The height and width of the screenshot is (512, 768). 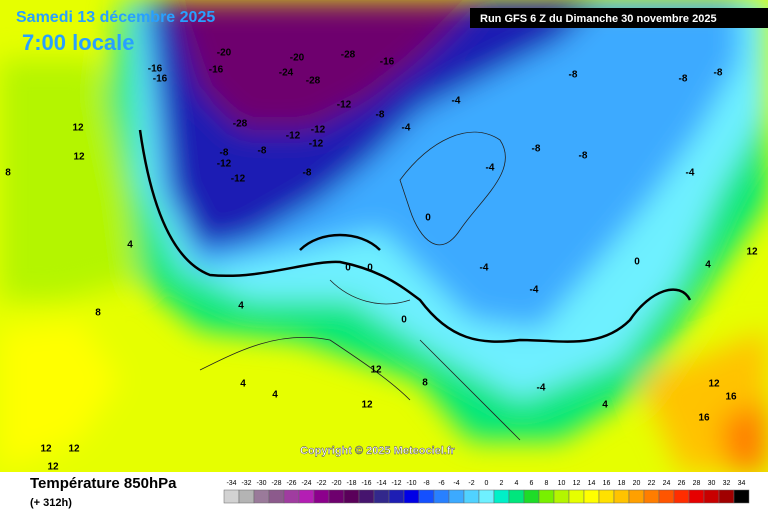 I want to click on legend-label: -32, so click(x=246, y=483).